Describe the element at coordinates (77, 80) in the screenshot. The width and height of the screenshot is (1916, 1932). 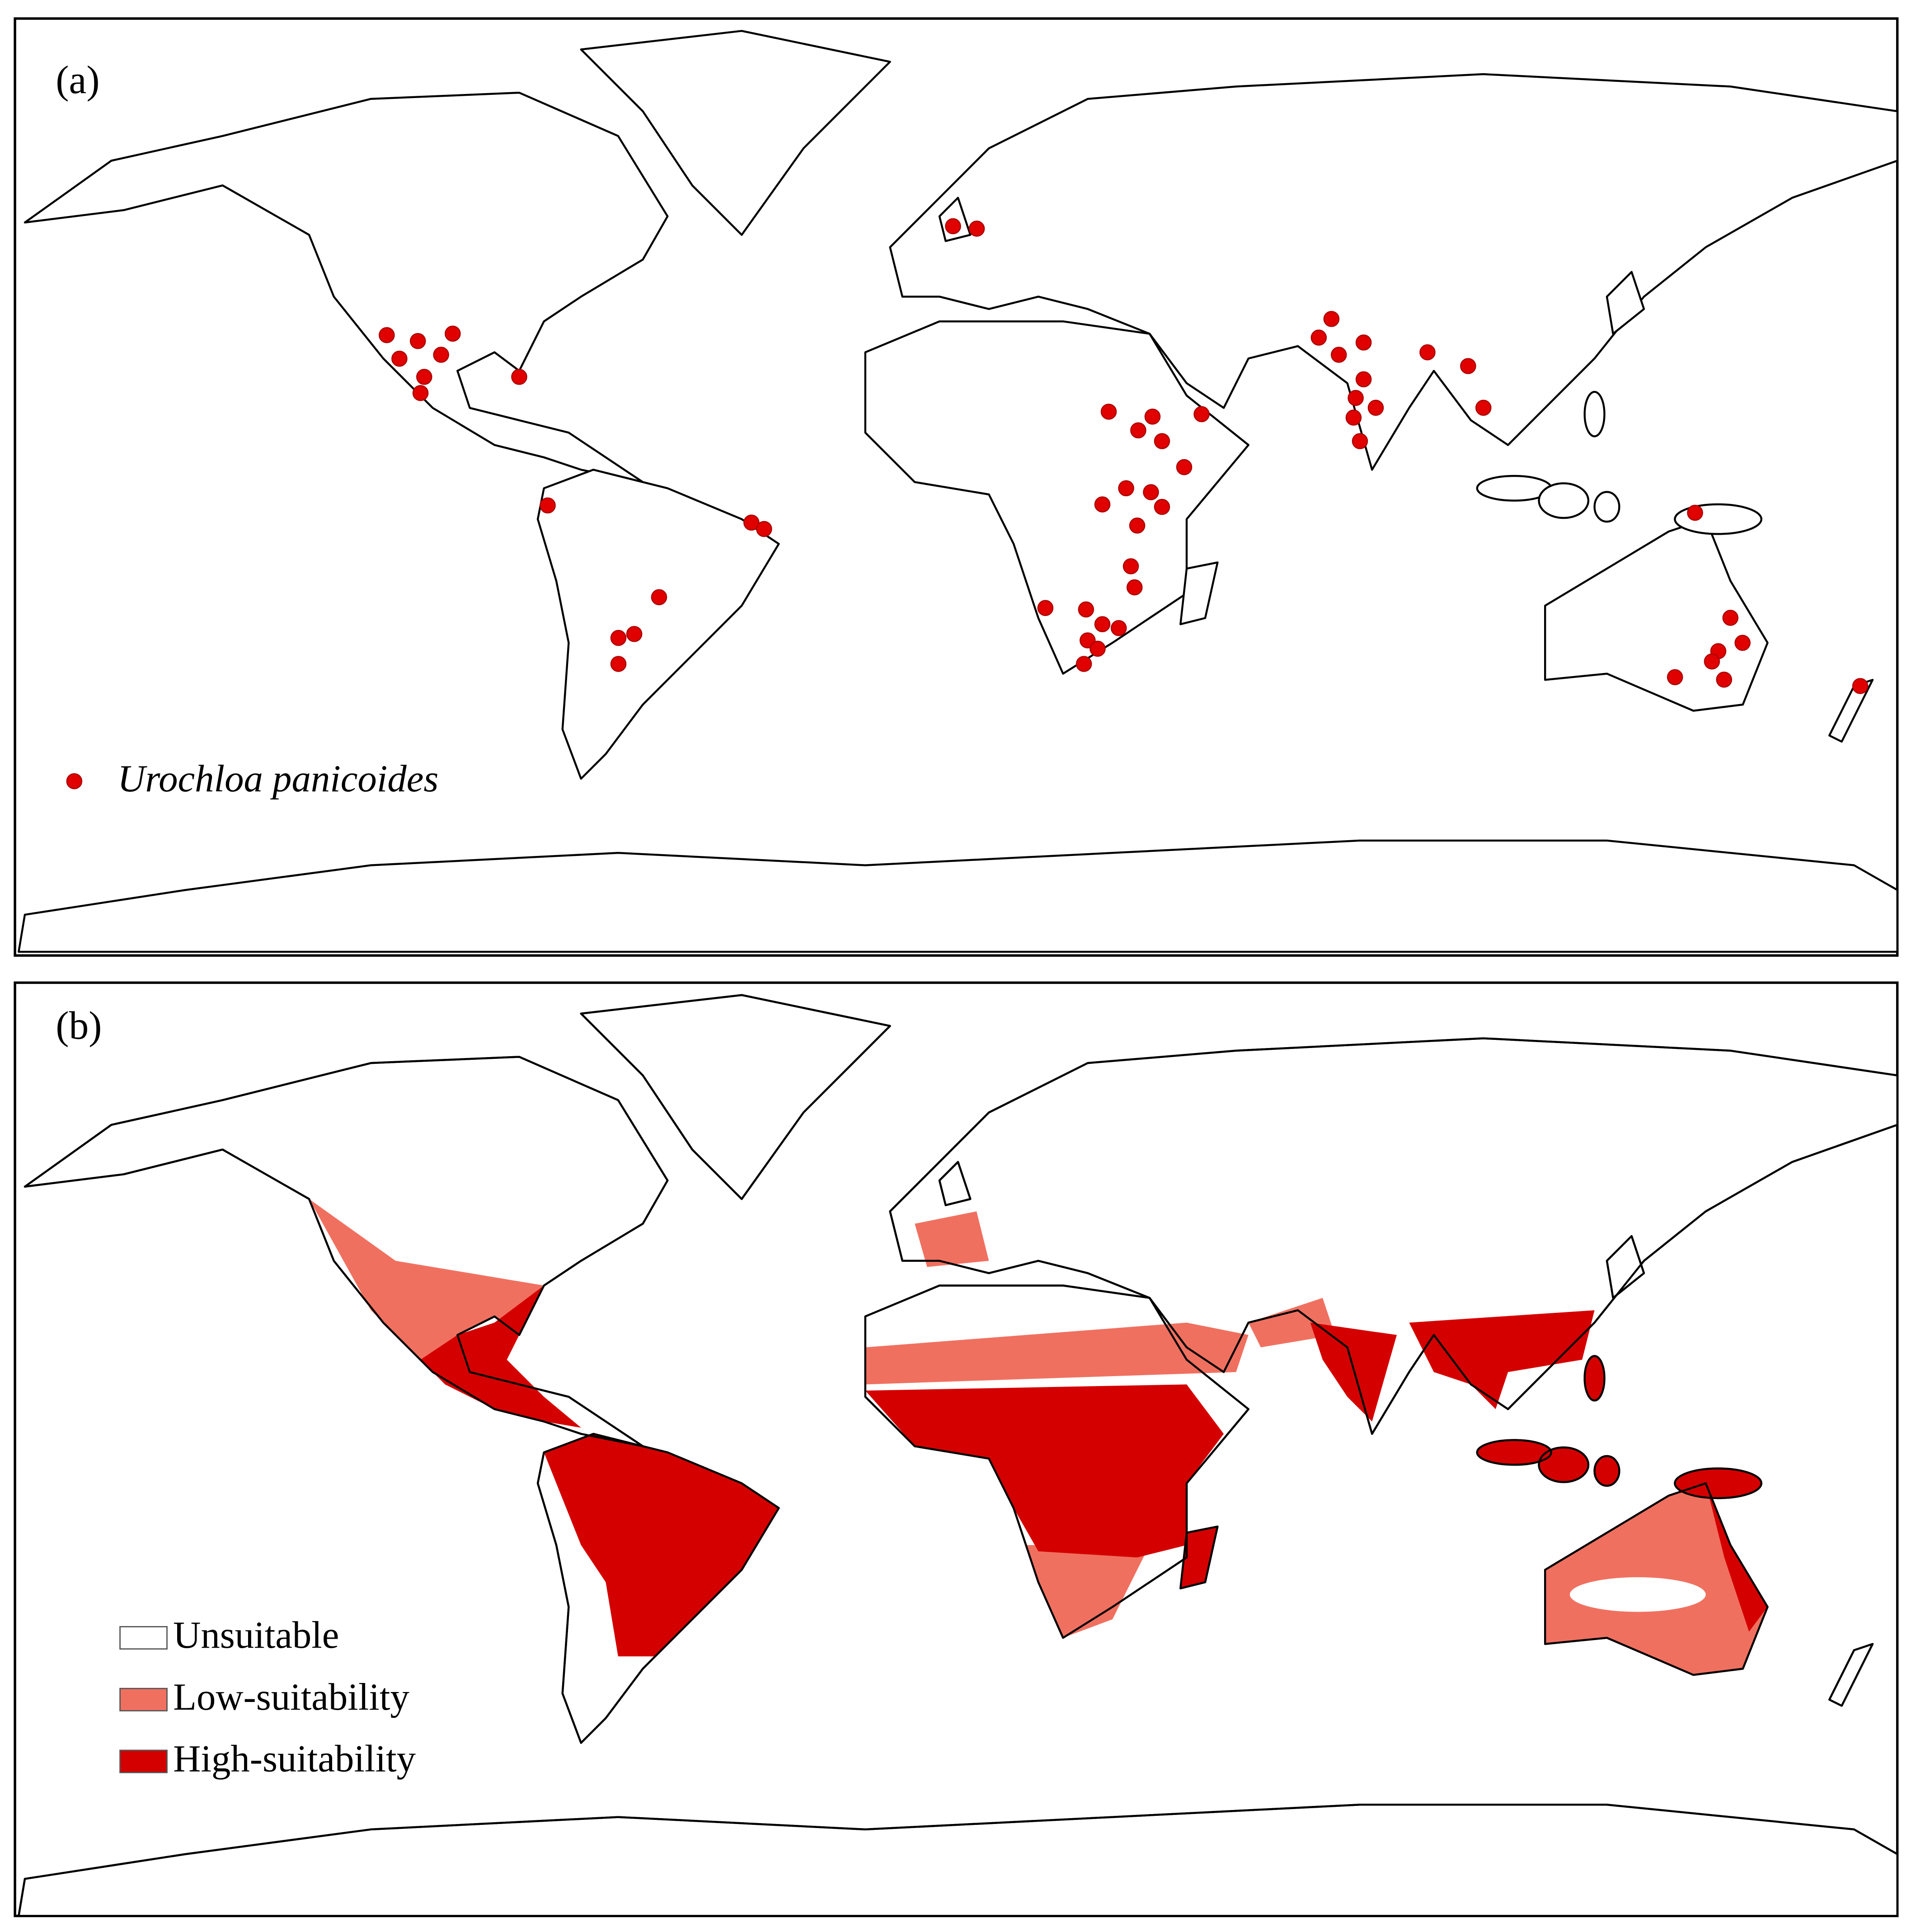
I see `panel-label: (a)` at that location.